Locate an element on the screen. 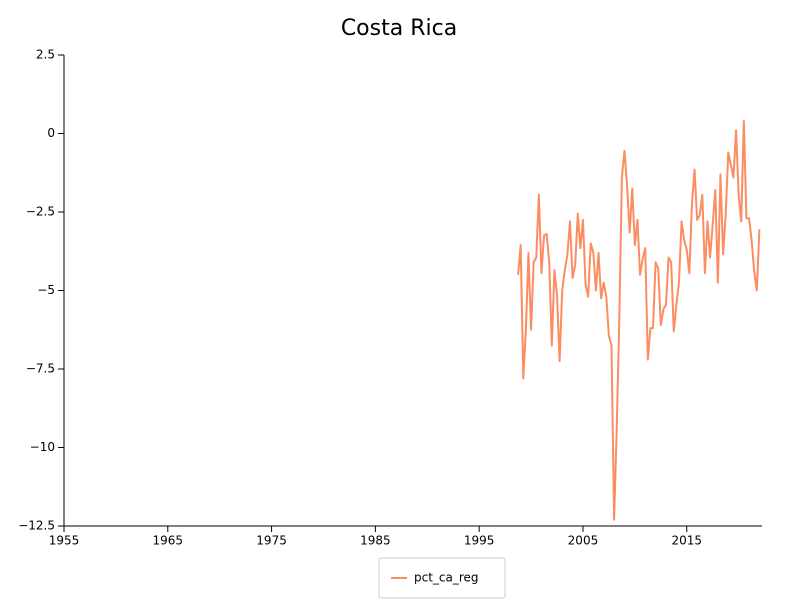 This screenshot has width=800, height=600. y-tick-label: 0 is located at coordinates (51, 133).